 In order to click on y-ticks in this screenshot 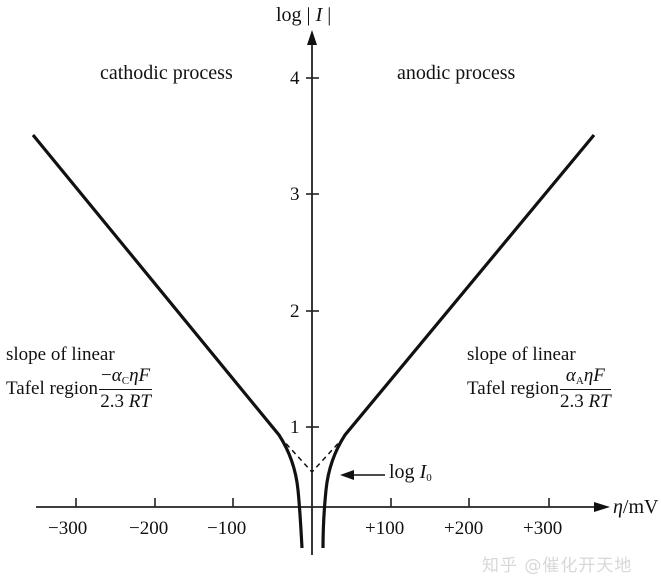, I will do `click(312, 252)`.